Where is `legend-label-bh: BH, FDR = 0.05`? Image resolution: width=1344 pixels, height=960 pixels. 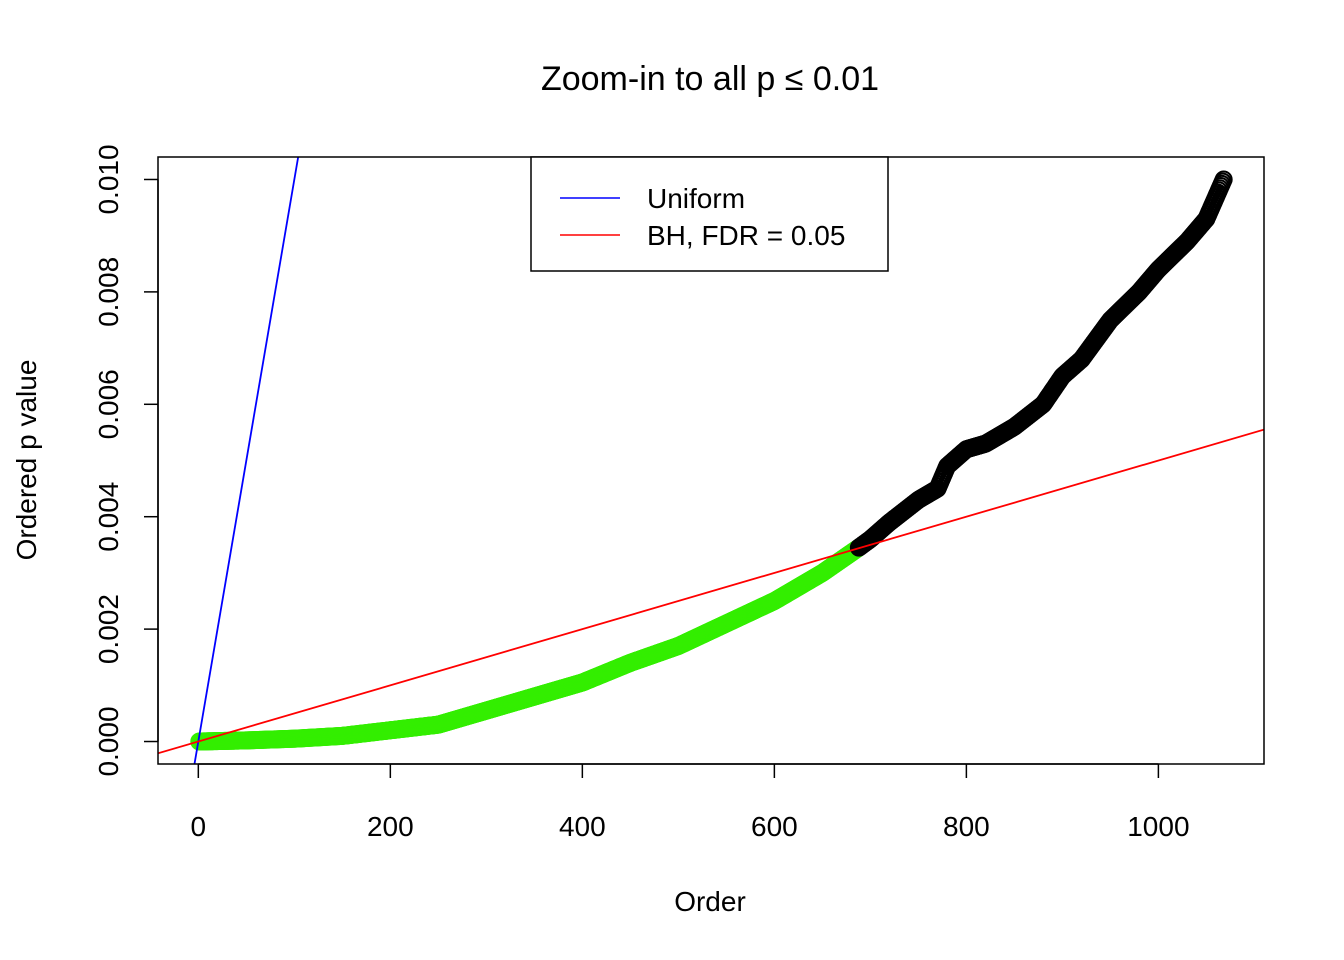 legend-label-bh: BH, FDR = 0.05 is located at coordinates (746, 235).